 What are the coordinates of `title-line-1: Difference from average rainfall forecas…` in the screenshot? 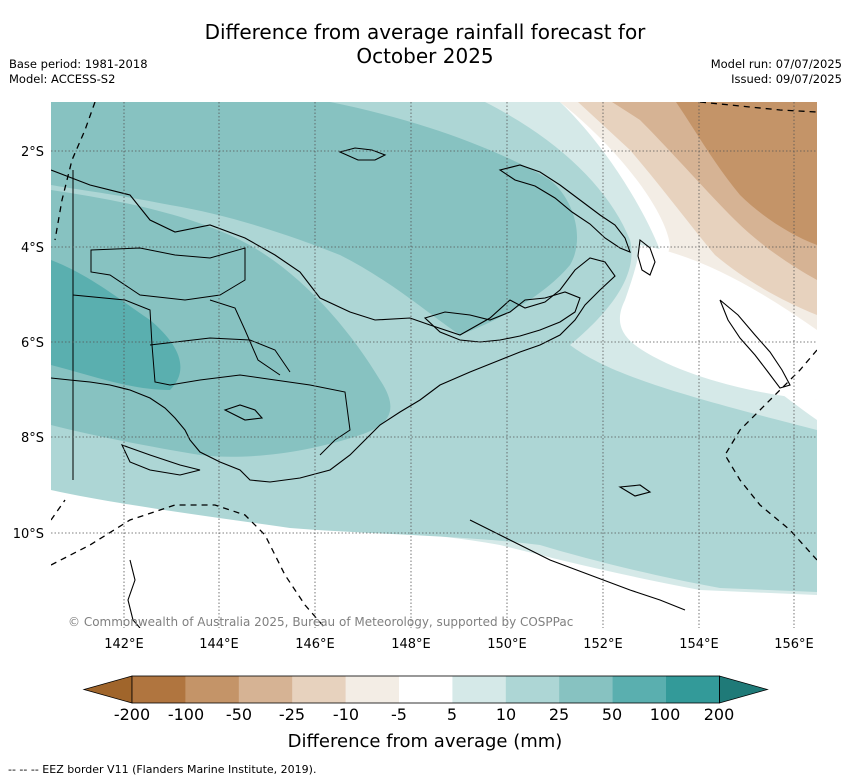 It's located at (425, 32).